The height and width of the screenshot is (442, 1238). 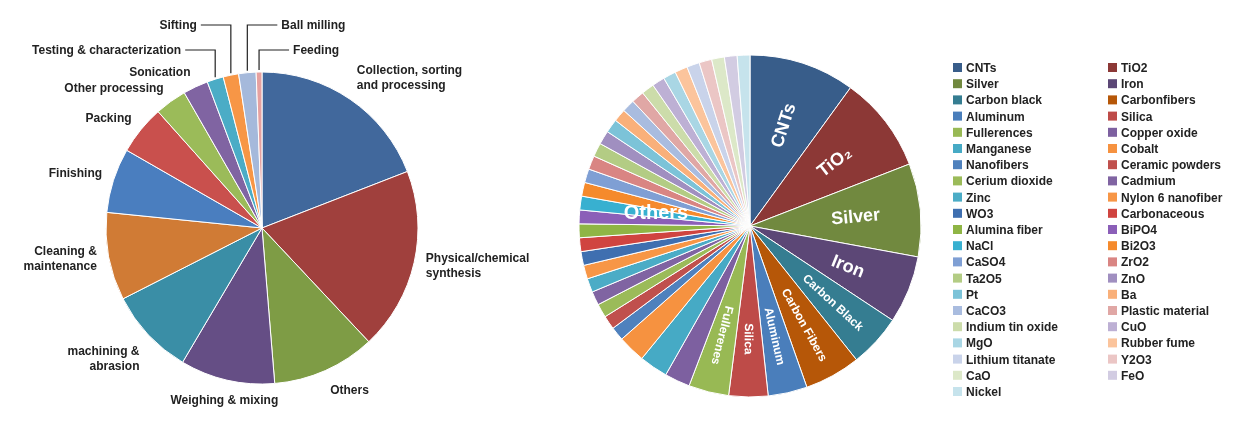 I want to click on legend-label: Carbonaceous, so click(x=1163, y=213).